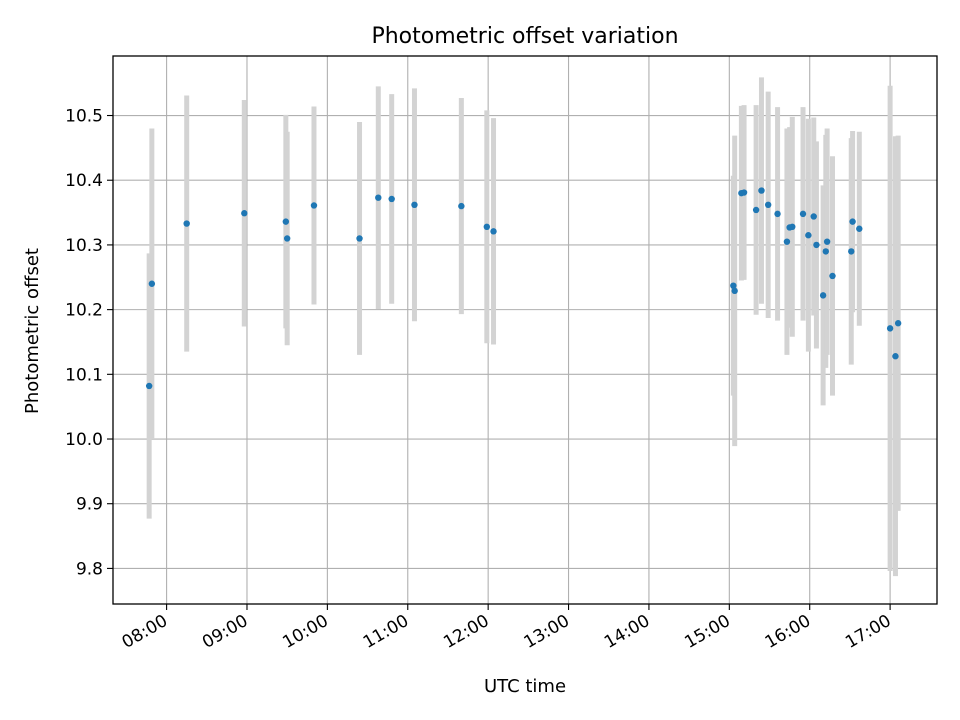  What do you see at coordinates (524, 36) in the screenshot?
I see `chart-title: Photometric offset variation` at bounding box center [524, 36].